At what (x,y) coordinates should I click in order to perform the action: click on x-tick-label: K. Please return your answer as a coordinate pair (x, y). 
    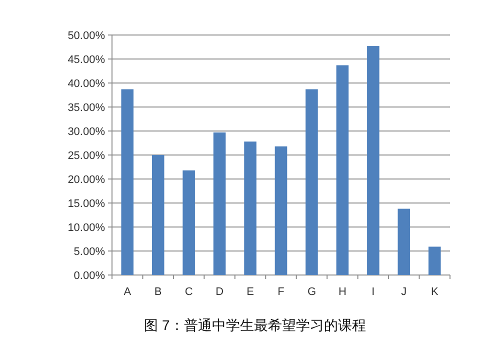
    Looking at the image, I should click on (434, 292).